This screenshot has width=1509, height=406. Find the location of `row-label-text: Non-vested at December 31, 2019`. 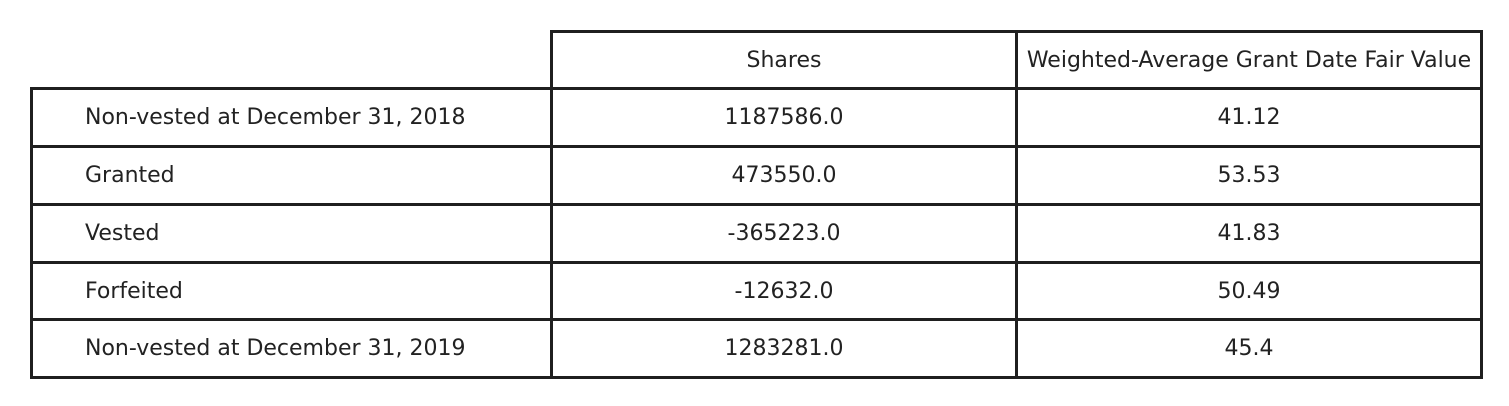

row-label-text: Non-vested at December 31, 2019 is located at coordinates (275, 348).